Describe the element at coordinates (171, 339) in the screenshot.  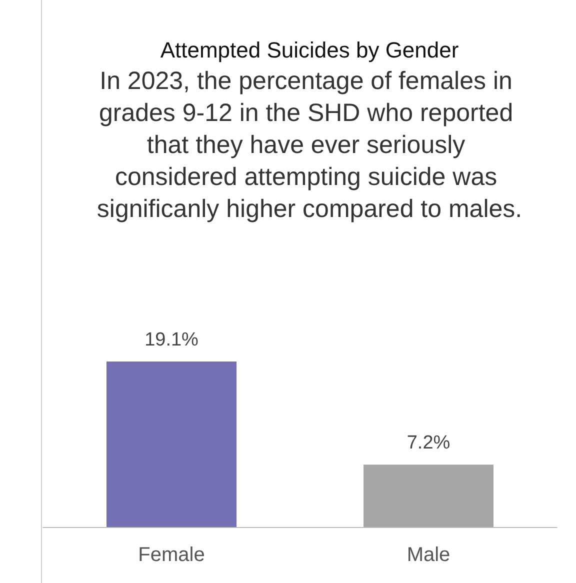
I see `data-label: 19.1%` at that location.